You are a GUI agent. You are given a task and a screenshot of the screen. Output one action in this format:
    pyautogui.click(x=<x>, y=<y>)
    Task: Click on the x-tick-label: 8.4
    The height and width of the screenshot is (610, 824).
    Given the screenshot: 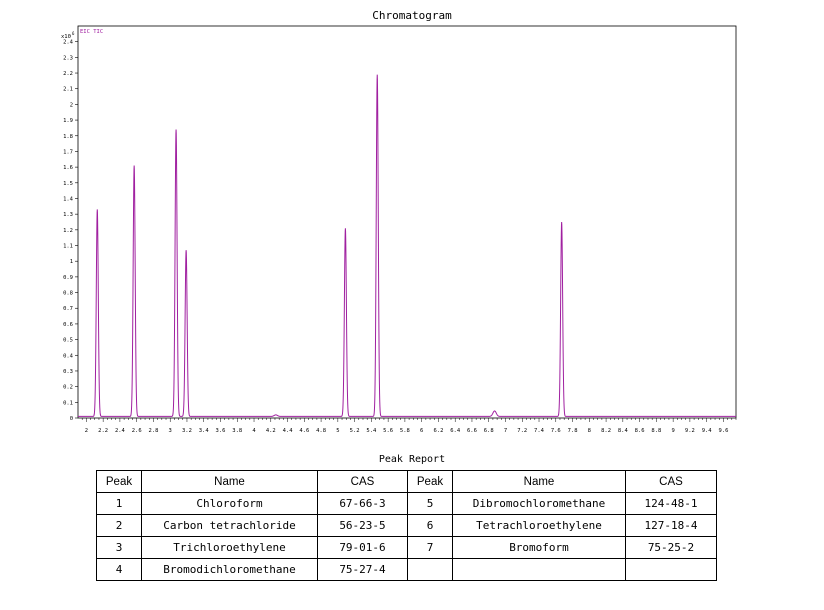 What is the action you would take?
    pyautogui.click(x=623, y=431)
    